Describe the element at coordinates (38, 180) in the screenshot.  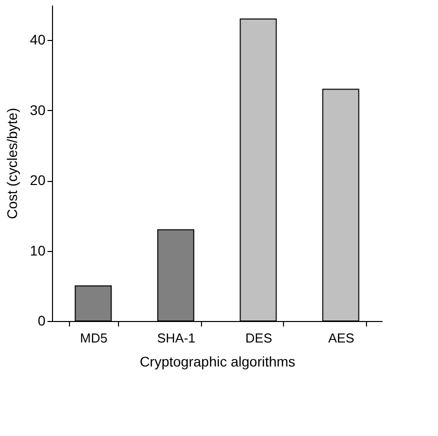
I see `y-tick-label: 20` at that location.